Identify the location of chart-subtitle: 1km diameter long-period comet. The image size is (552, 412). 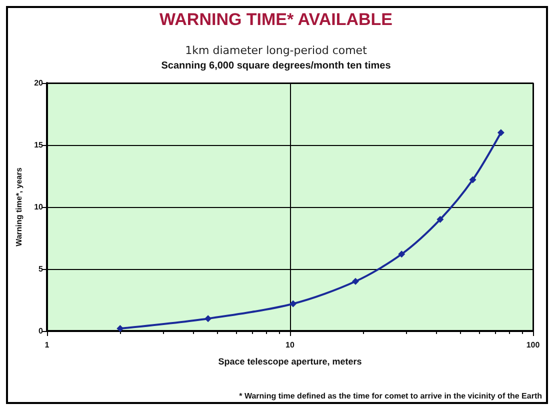
(276, 50).